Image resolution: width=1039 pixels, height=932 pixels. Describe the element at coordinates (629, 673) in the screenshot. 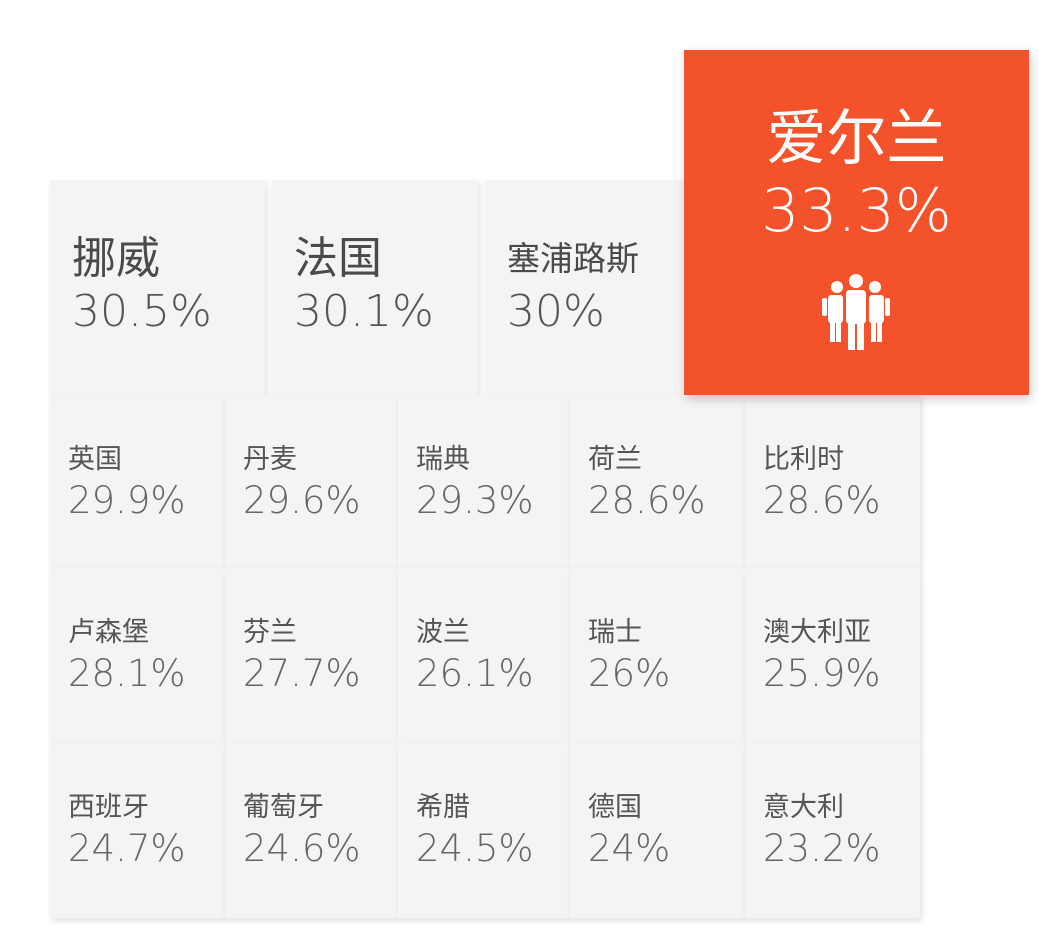

I see `country-value: 26%` at that location.